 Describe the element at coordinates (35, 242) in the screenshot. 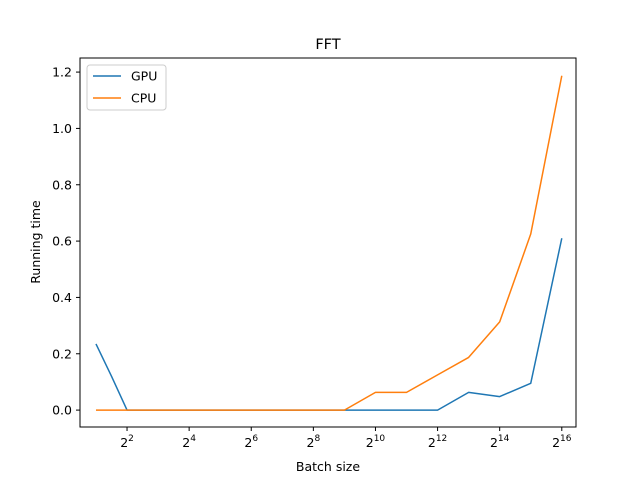

I see `y-axis-label: Running time` at that location.